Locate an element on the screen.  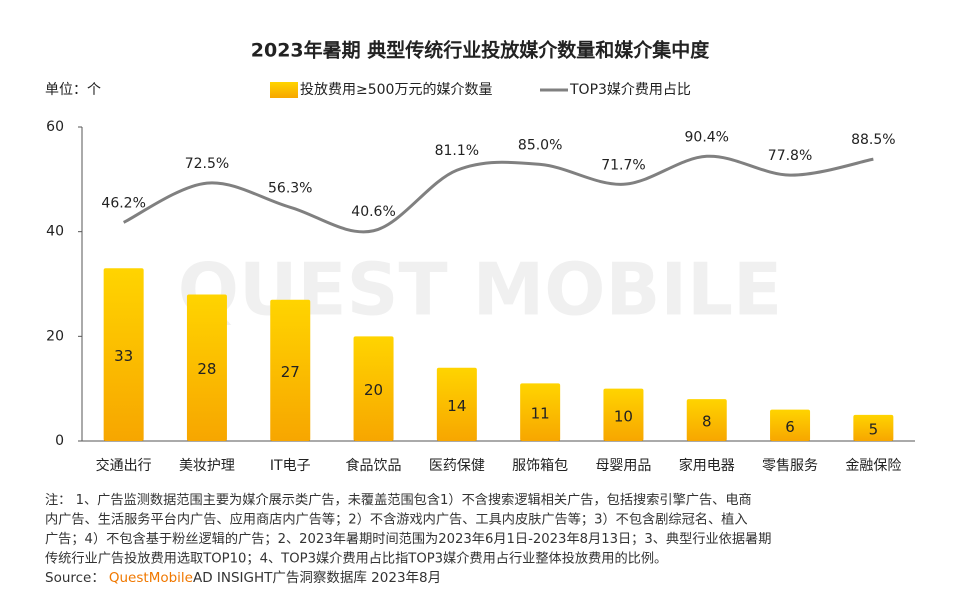
data-label: 88.5% is located at coordinates (873, 140).